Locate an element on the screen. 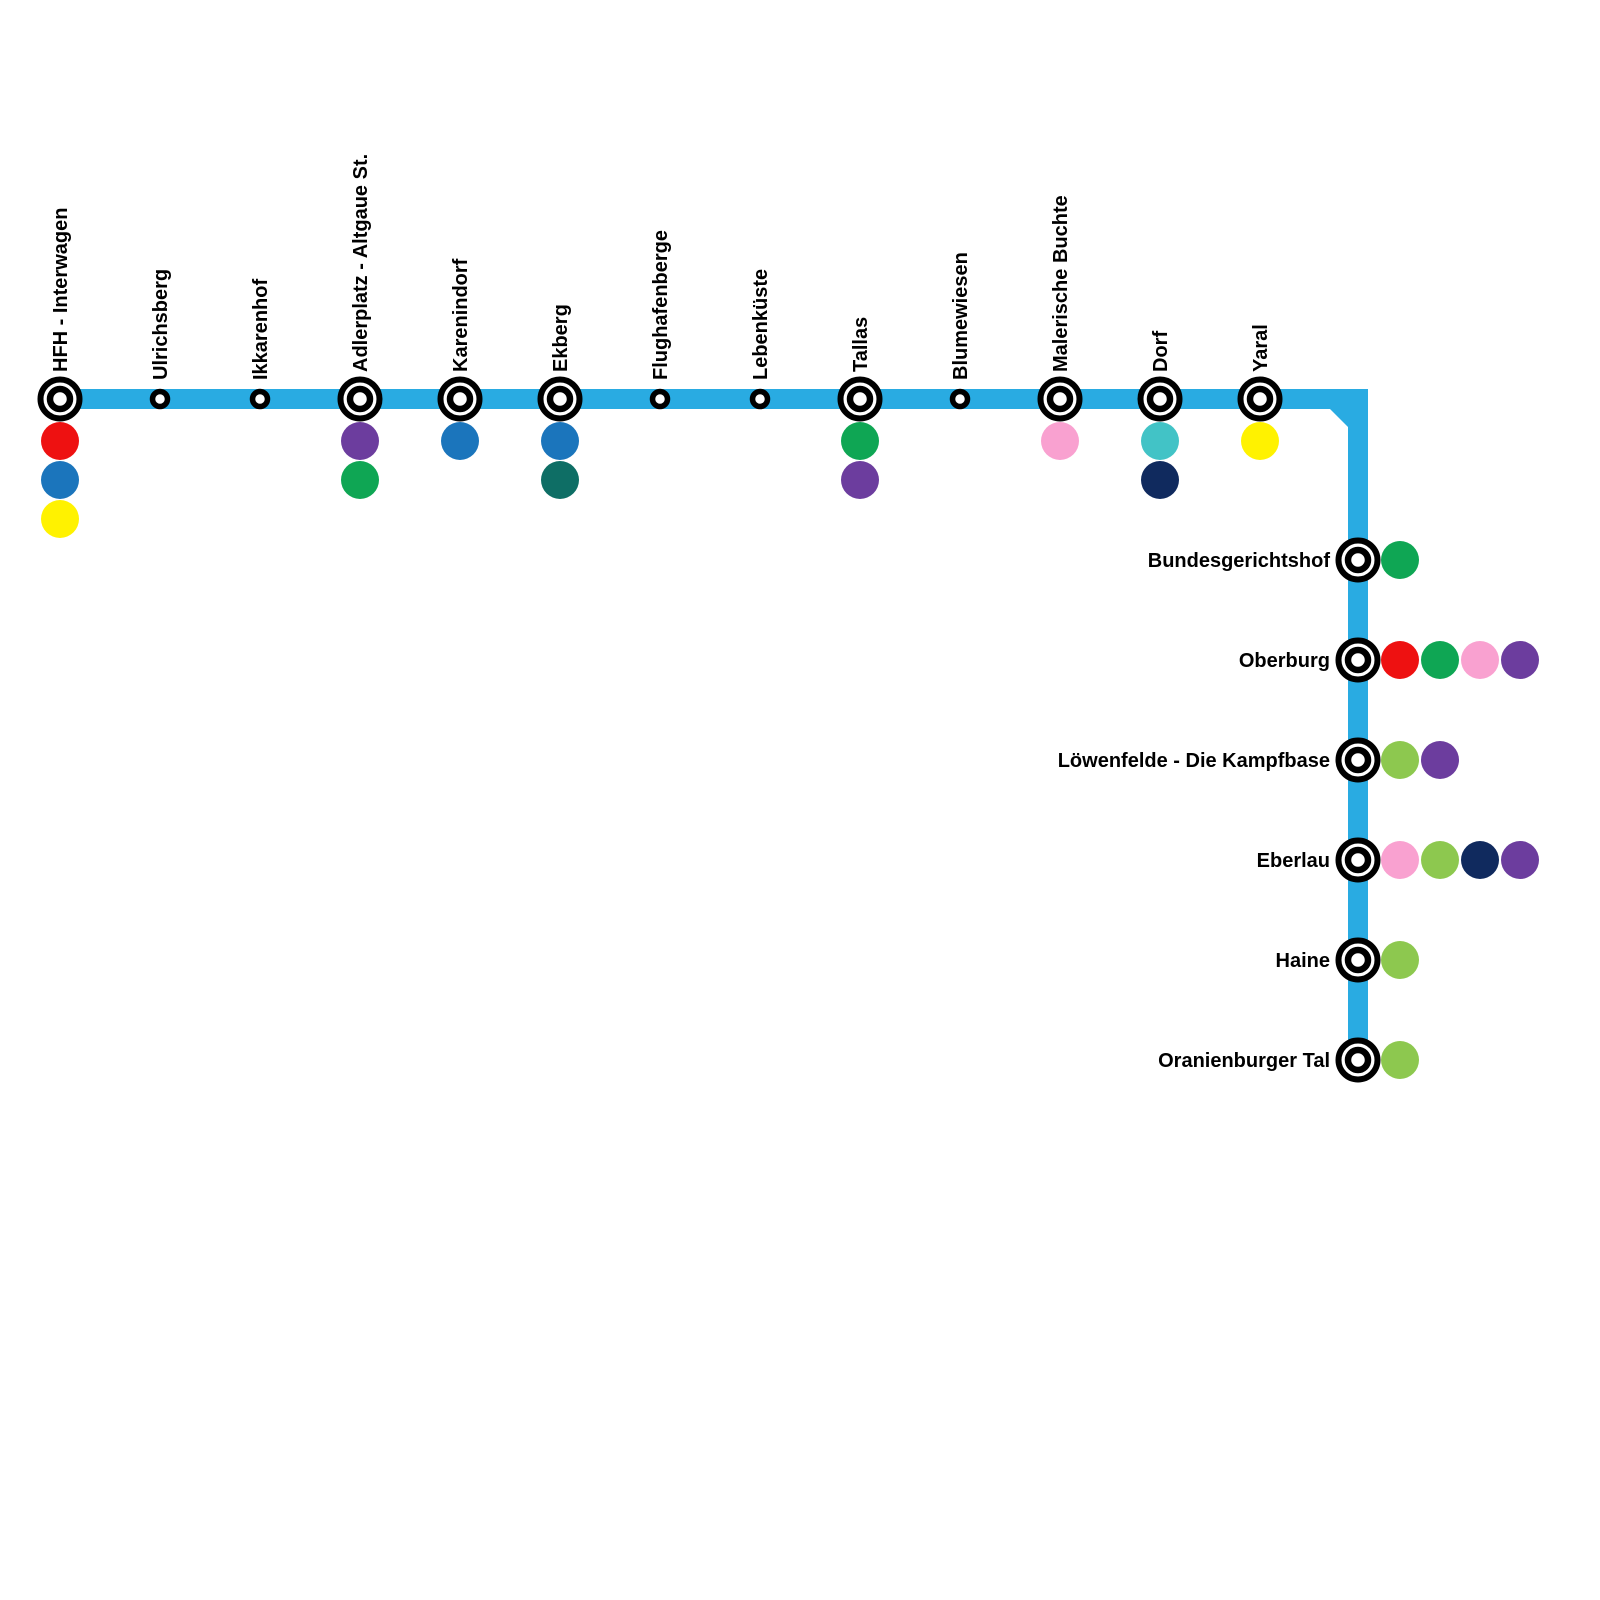  station-oberburg: Oberburg is located at coordinates (1389, 660).